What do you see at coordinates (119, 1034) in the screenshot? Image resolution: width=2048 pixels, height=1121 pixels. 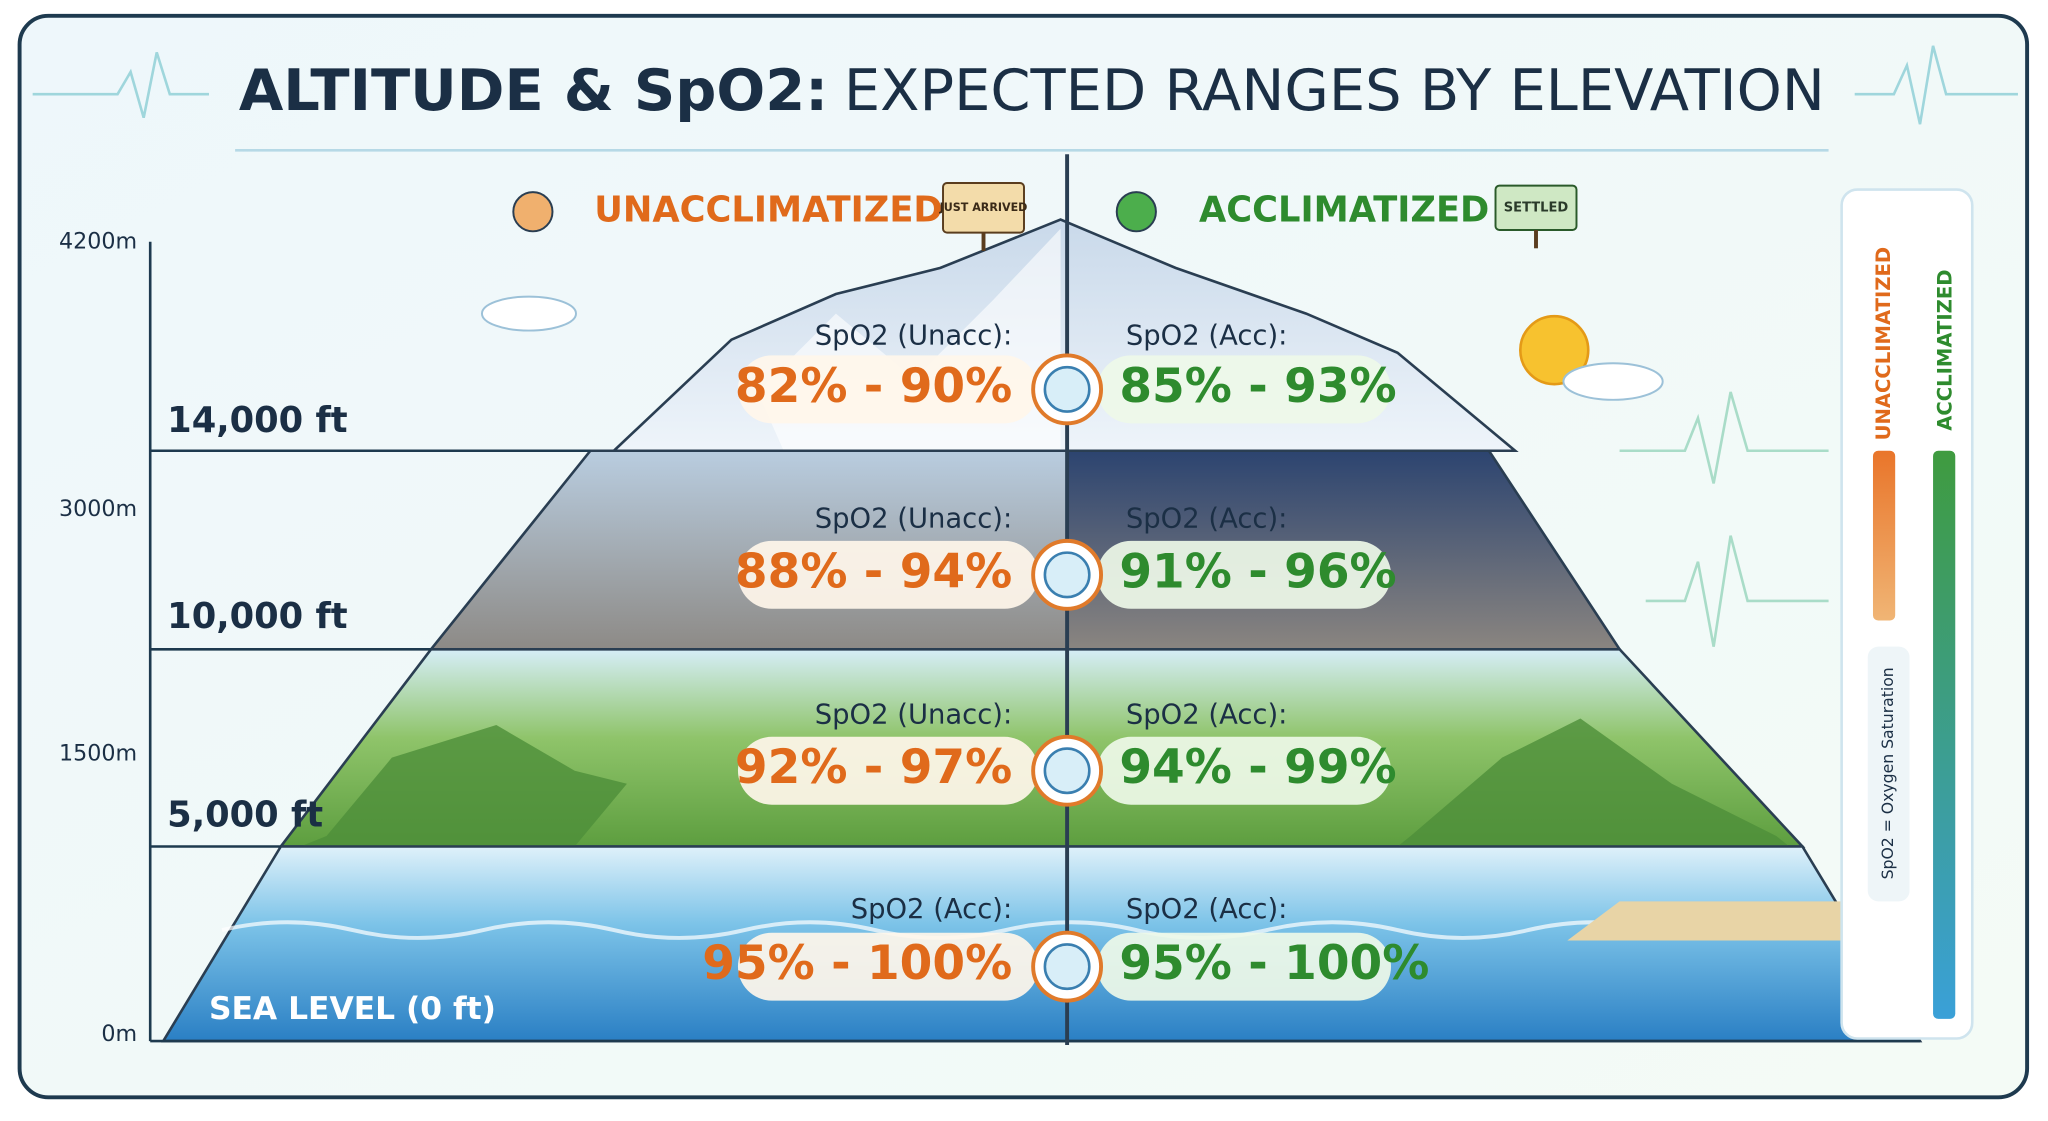 I see `meter-tick-label: 0m` at bounding box center [119, 1034].